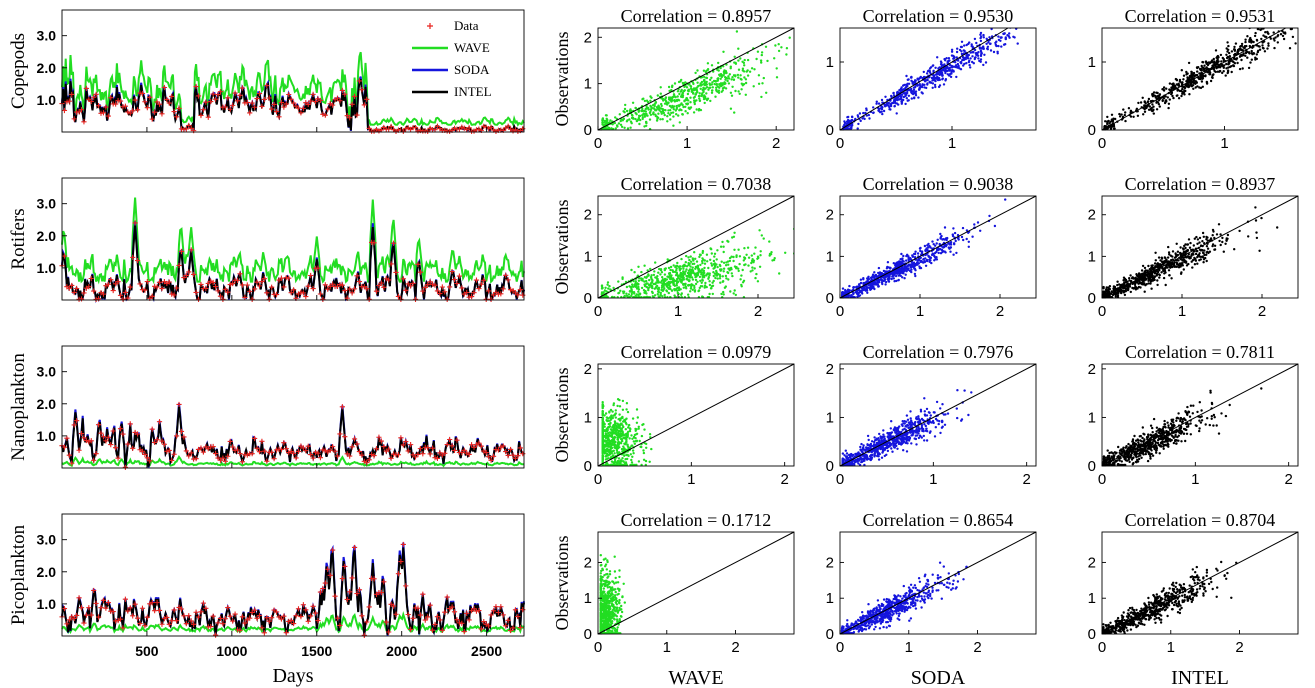  Describe the element at coordinates (696, 184) in the screenshot. I see `correlation-title: Correlation = 0.7038` at that location.